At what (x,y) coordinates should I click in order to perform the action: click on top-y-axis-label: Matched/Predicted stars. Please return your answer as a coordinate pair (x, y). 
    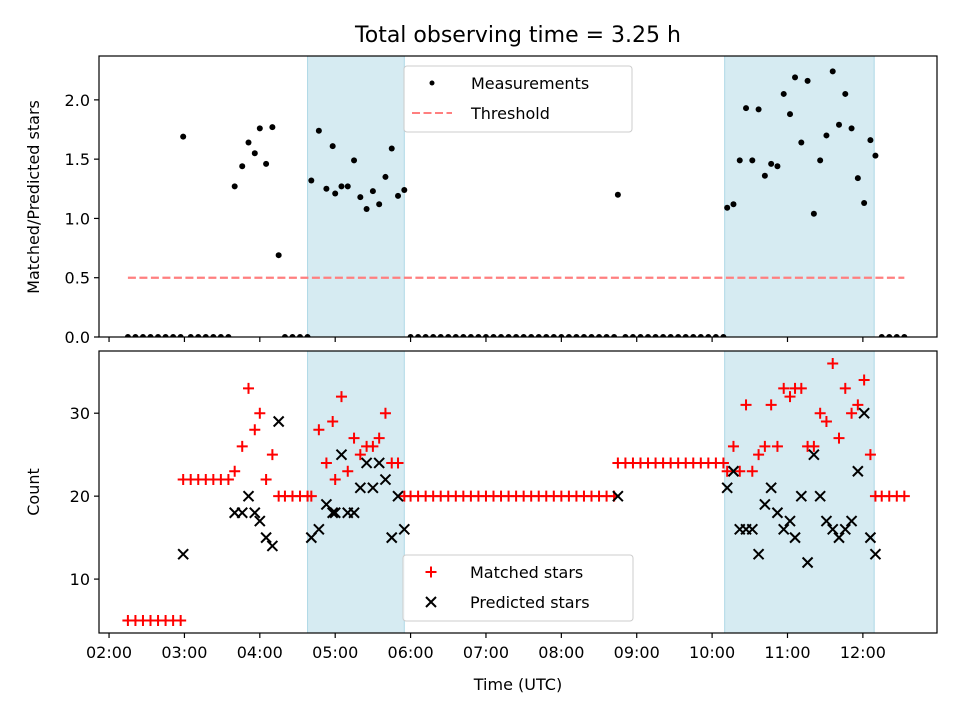
    Looking at the image, I should click on (33, 197).